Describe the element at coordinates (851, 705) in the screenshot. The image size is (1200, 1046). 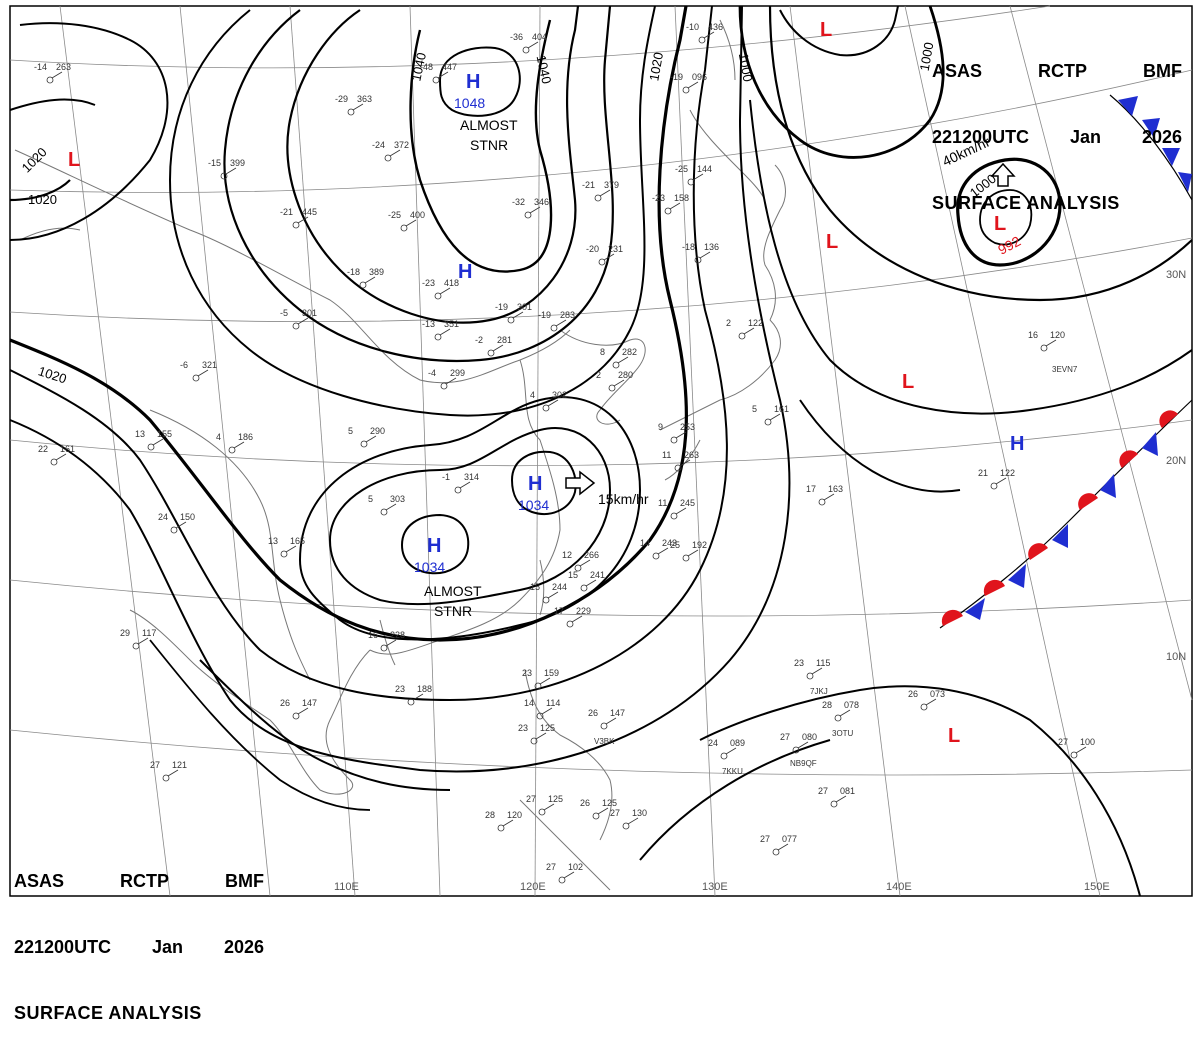
I see `station-pressure: 078` at that location.